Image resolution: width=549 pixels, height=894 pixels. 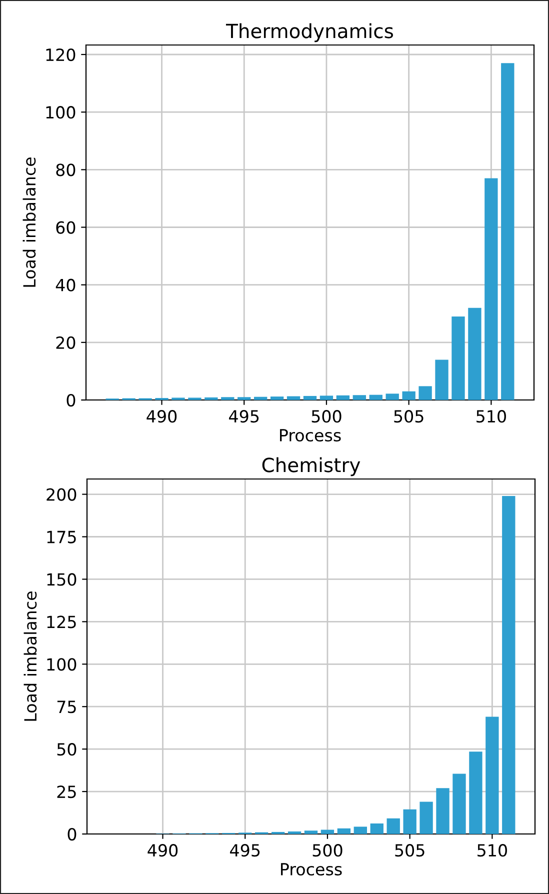 What do you see at coordinates (66, 227) in the screenshot?
I see `y-tick-label: 60` at bounding box center [66, 227].